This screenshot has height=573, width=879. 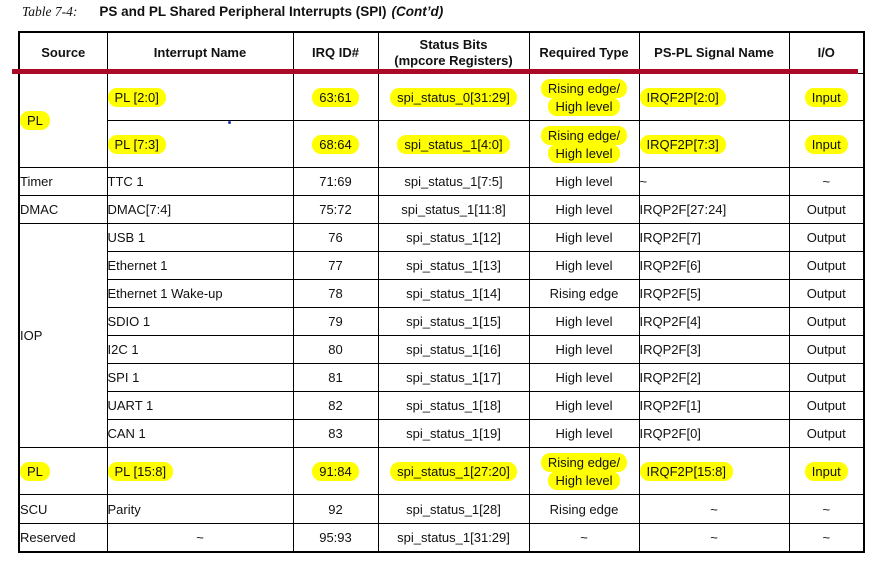 What do you see at coordinates (453, 433) in the screenshot?
I see `status-cell: spi_status_1[19]` at bounding box center [453, 433].